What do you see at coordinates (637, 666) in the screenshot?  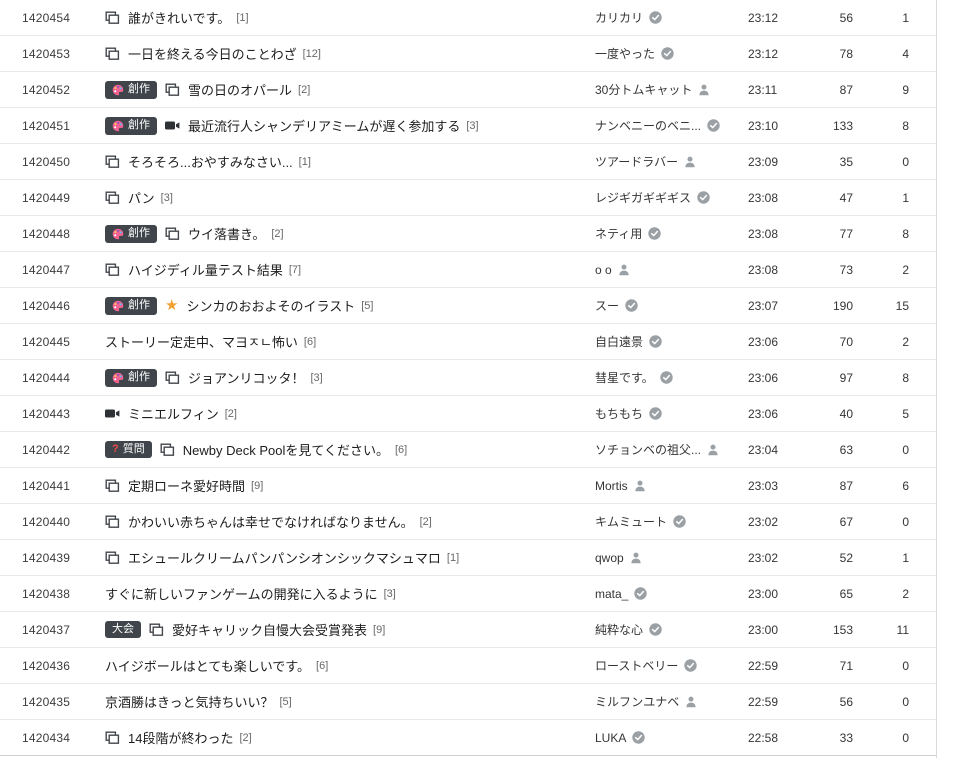 I see `post-author: ローストベリー` at bounding box center [637, 666].